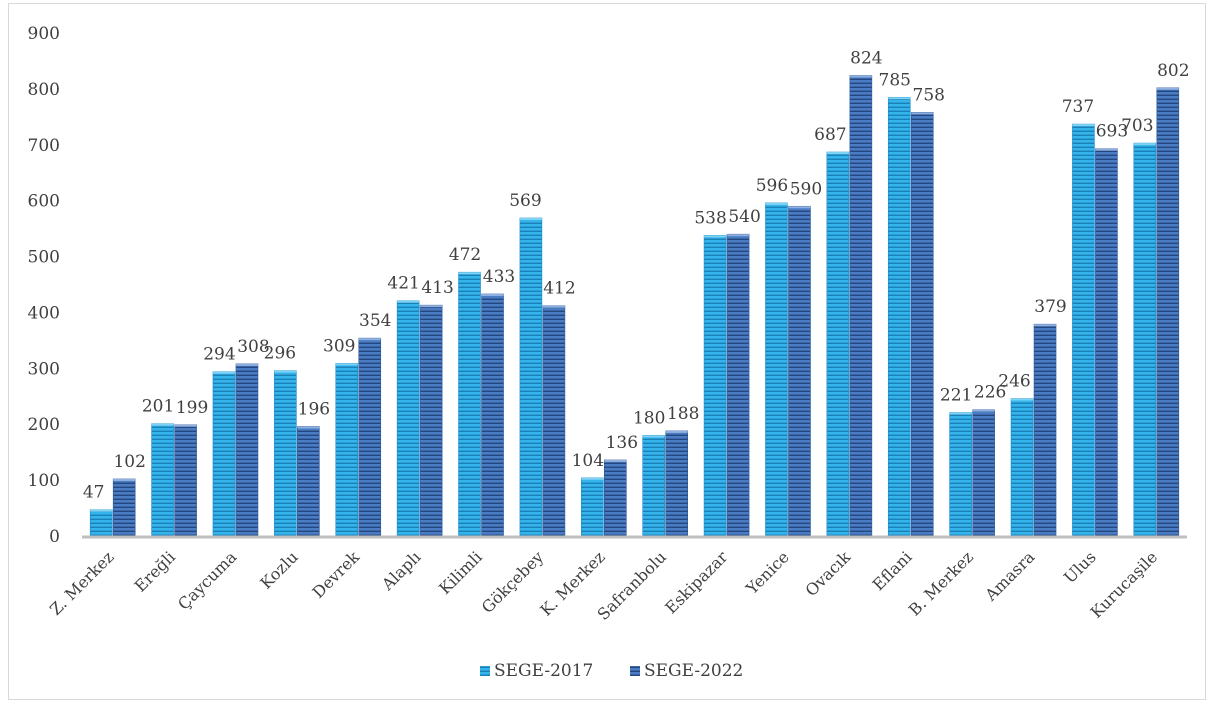 This screenshot has width=1215, height=707. What do you see at coordinates (772, 186) in the screenshot?
I see `data-label: 596` at bounding box center [772, 186].